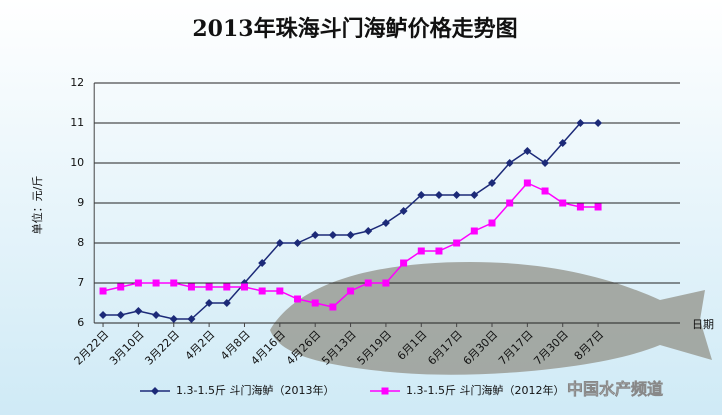 The width and height of the screenshot is (722, 415). I want to click on y-tick-label: 12, so click(77, 82).